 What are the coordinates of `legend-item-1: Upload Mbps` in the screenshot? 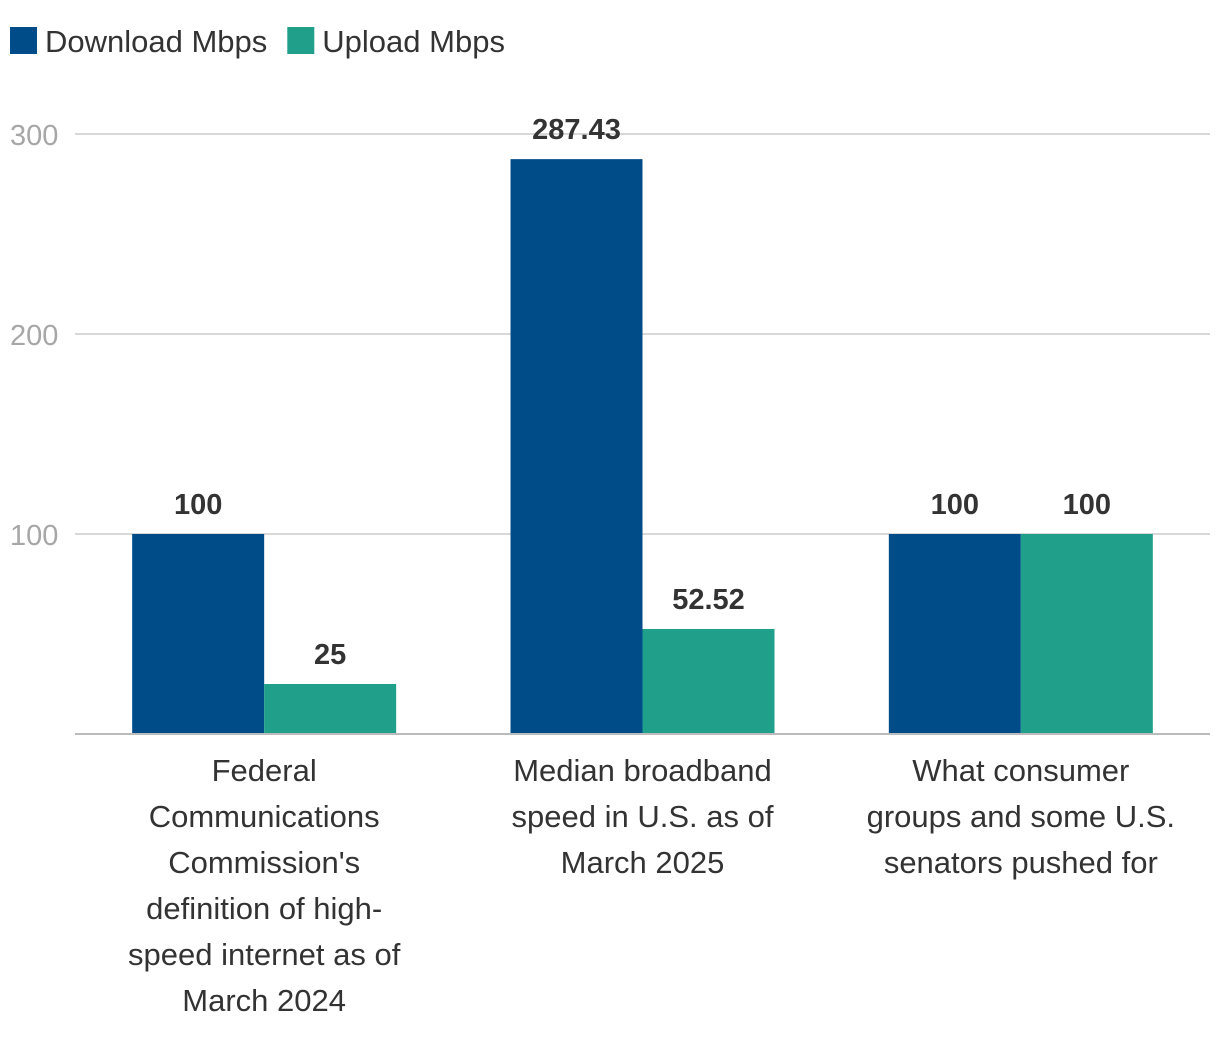 It's located at (396, 41).